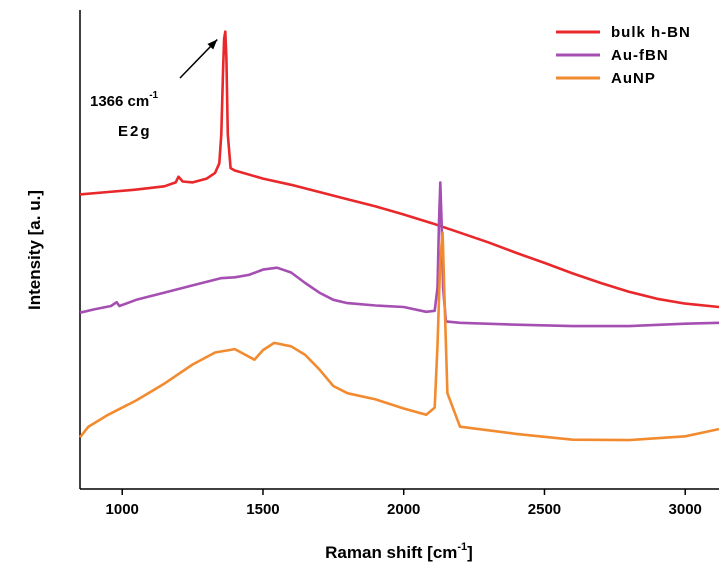 The image size is (719, 569). What do you see at coordinates (544, 509) in the screenshot?
I see `x-tick-label: 2500` at bounding box center [544, 509].